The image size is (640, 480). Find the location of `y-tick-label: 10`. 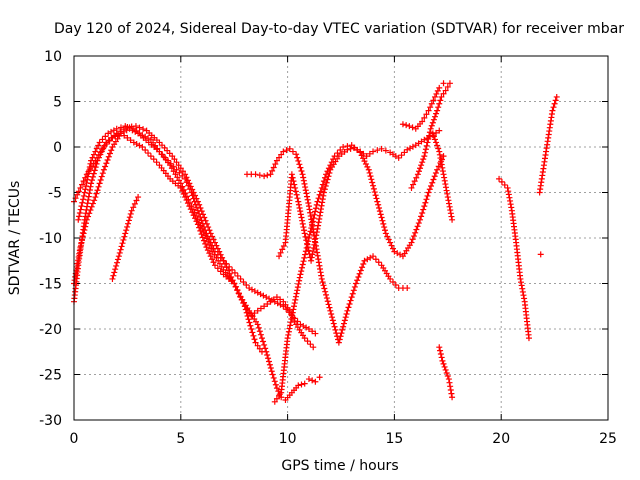

y-tick-label: 10 is located at coordinates (53, 57).